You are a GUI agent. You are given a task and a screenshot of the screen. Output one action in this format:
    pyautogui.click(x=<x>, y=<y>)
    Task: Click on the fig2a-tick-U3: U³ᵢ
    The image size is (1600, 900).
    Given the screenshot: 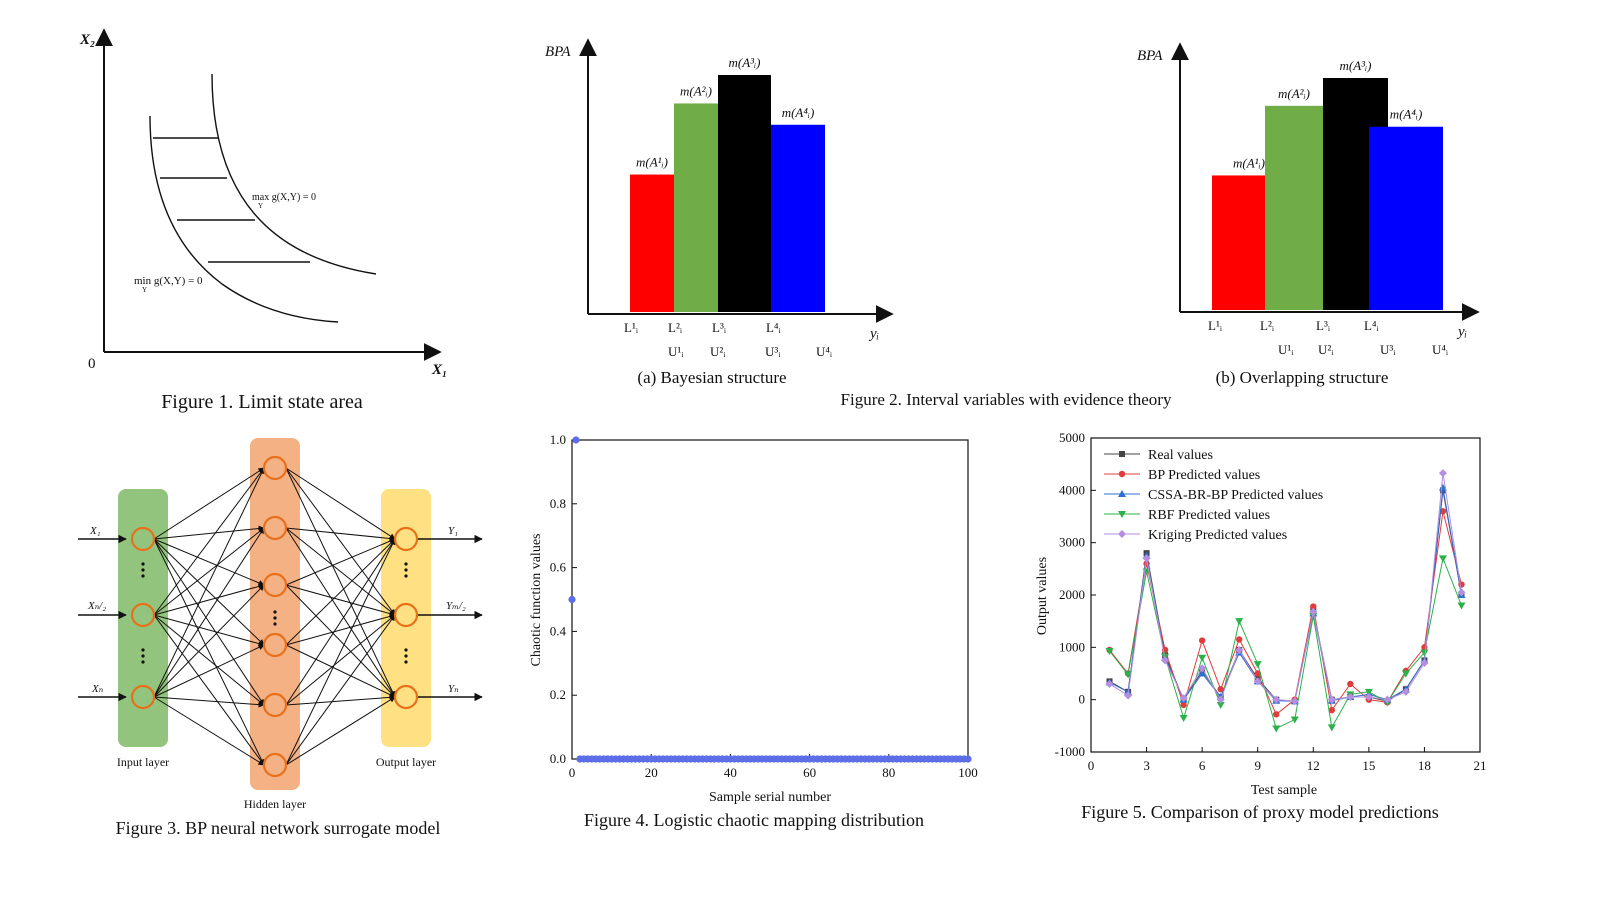 What is the action you would take?
    pyautogui.click(x=773, y=351)
    